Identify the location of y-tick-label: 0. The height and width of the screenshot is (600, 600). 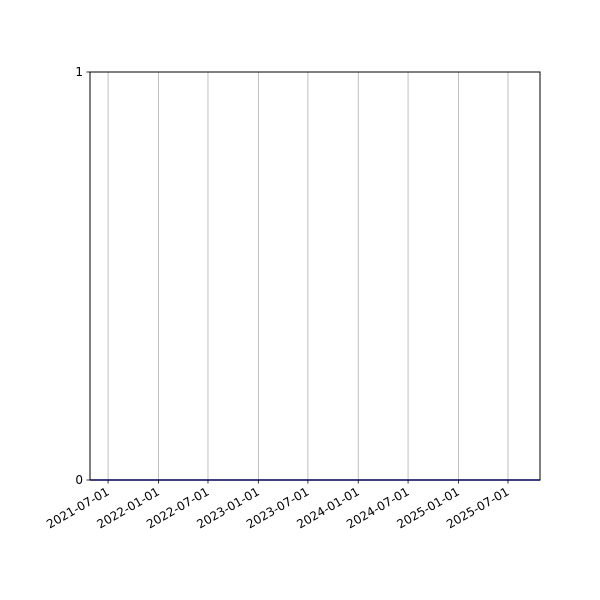
(79, 480).